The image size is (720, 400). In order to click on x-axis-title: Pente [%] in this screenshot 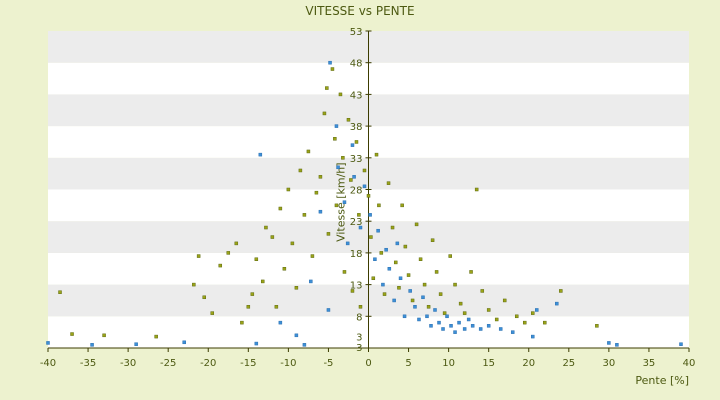, I will do `click(662, 380)`.